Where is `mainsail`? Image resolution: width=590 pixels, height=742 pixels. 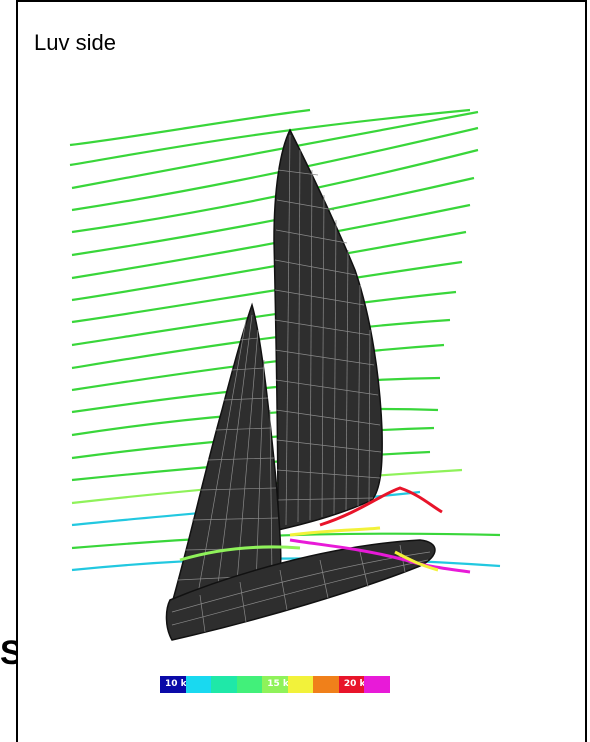 mainsail is located at coordinates (328, 329).